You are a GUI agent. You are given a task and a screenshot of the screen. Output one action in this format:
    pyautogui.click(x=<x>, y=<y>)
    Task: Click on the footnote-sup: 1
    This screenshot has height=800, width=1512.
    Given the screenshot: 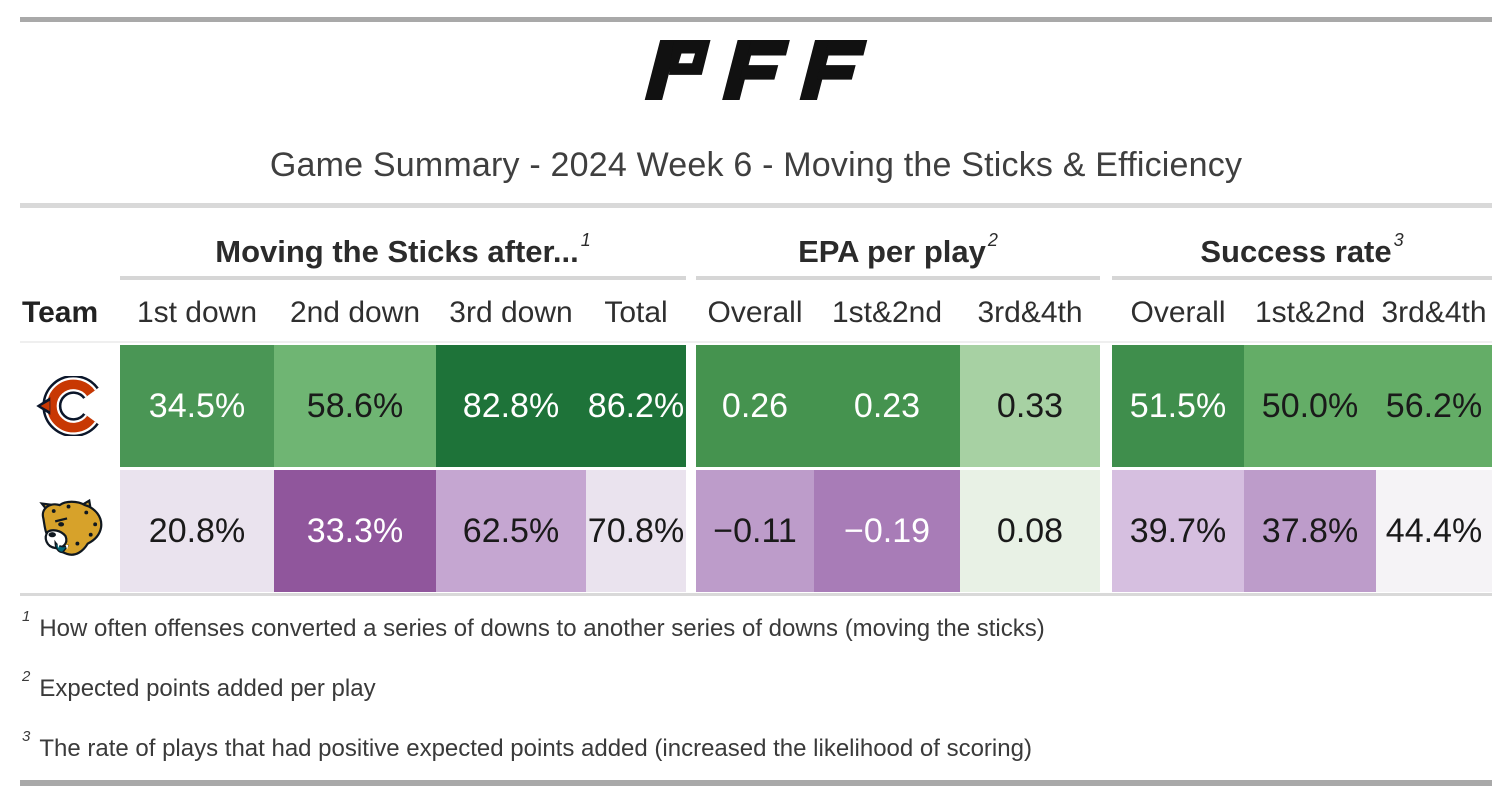 What is the action you would take?
    pyautogui.click(x=26, y=616)
    